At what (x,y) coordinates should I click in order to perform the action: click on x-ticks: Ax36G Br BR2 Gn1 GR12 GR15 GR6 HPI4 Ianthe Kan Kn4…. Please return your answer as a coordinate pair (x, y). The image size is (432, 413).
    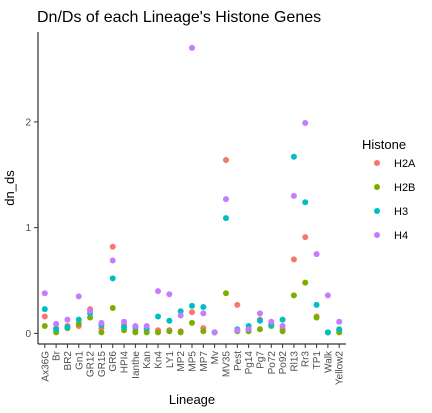
    Looking at the image, I should click on (193, 365).